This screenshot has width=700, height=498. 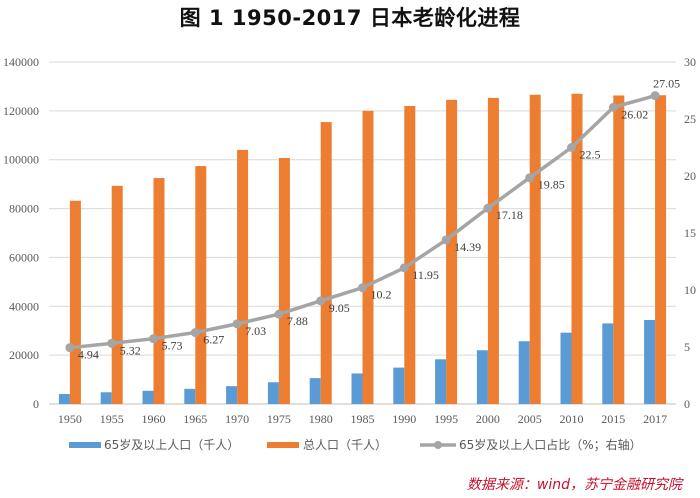 I want to click on bar-elderly-1970, so click(x=232, y=395).